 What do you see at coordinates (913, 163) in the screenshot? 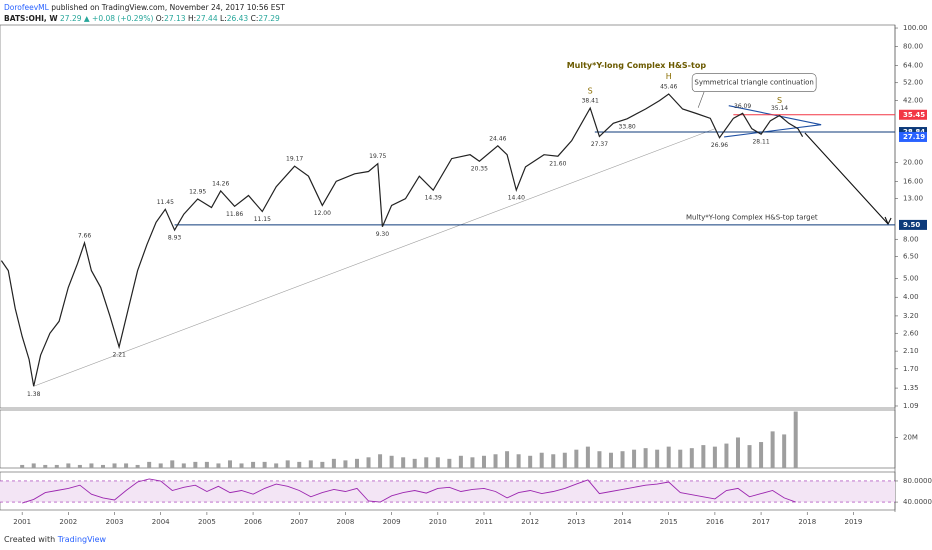
I see `y-tick-label: 20.00` at bounding box center [913, 163].